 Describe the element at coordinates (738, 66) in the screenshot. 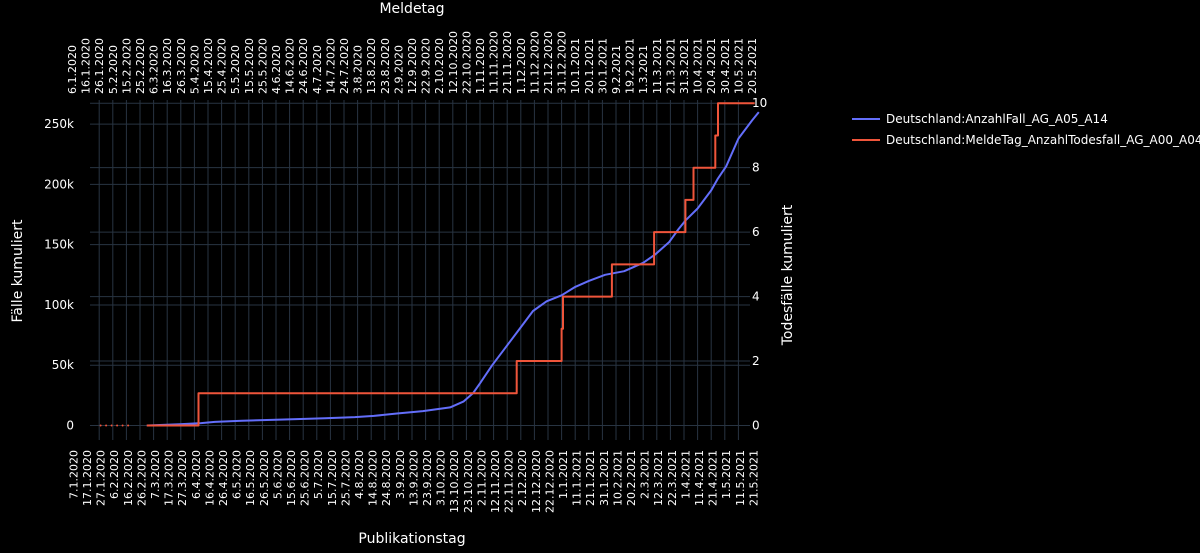

I see `top-tick-label: 10.5.2021` at that location.